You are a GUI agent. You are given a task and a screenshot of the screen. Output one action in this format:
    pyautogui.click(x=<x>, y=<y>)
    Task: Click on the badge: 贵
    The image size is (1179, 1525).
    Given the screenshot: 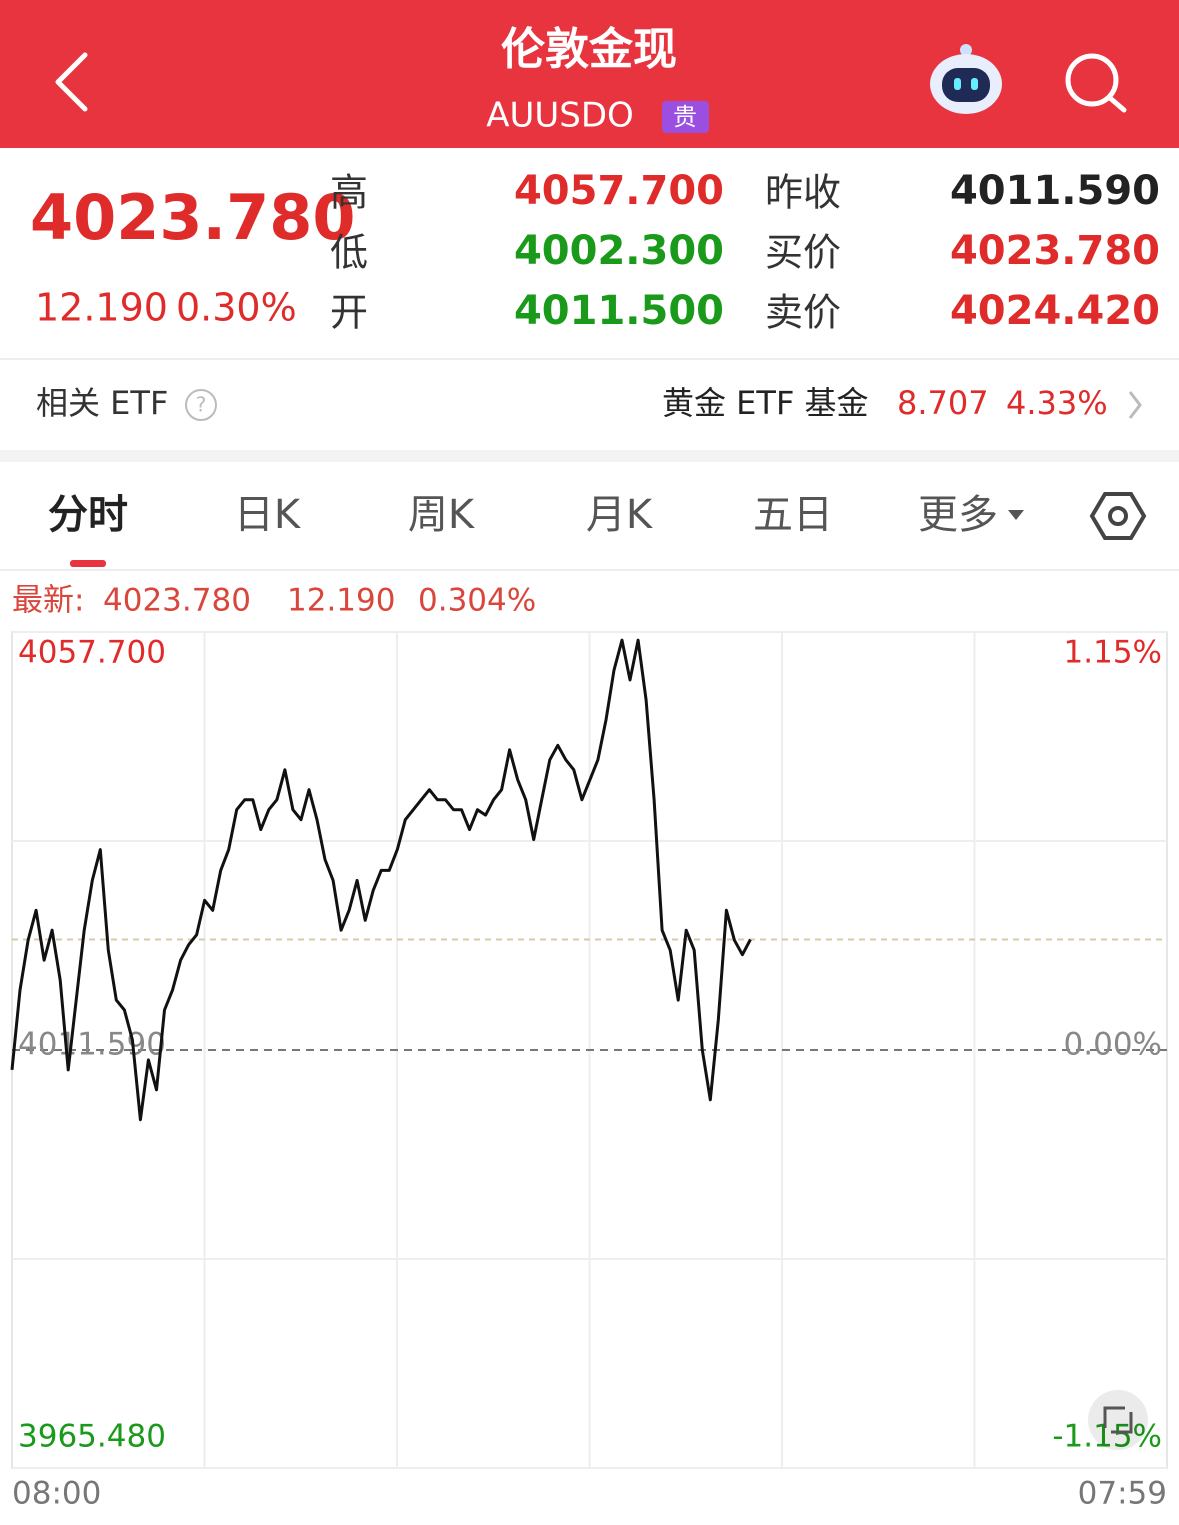 What is the action you would take?
    pyautogui.click(x=685, y=117)
    